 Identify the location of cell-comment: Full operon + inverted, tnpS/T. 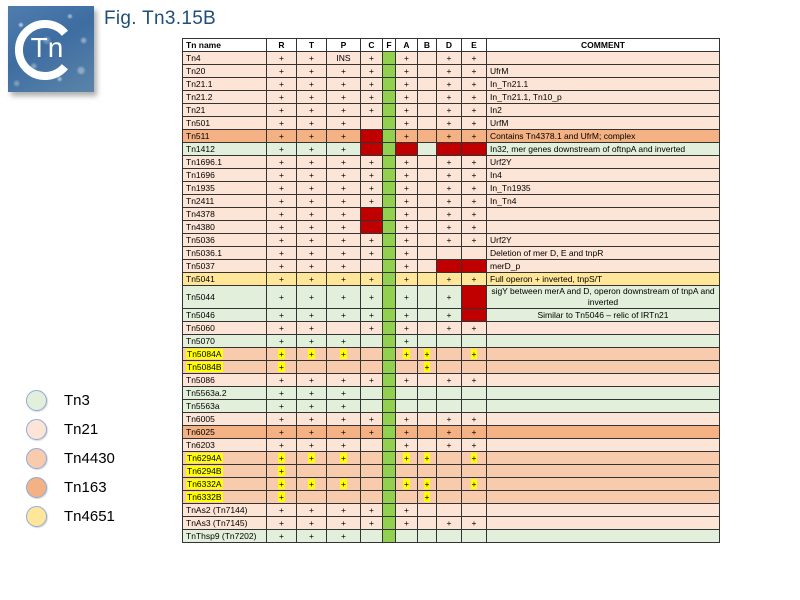
(603, 279).